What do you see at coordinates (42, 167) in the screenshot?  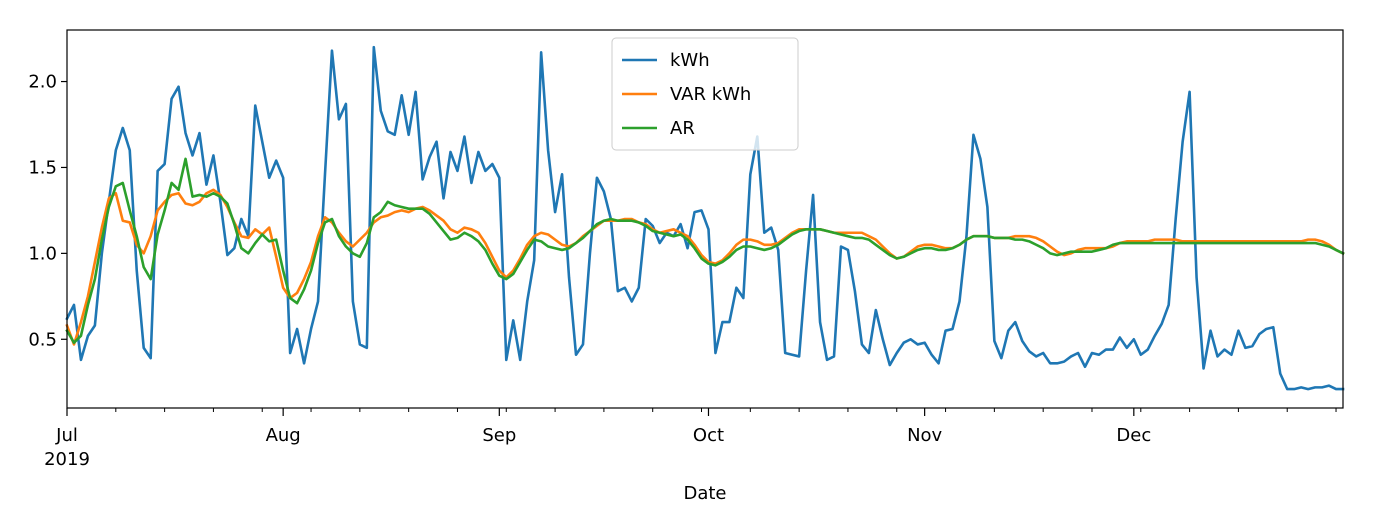 I see `y-tick-label: 1.5` at bounding box center [42, 167].